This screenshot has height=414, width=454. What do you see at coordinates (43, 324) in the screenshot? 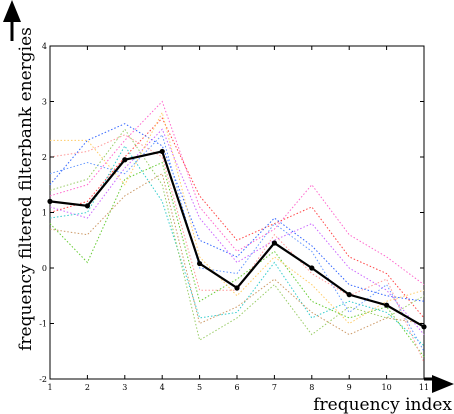
I see `y-tick-label--1: -1` at bounding box center [43, 324].